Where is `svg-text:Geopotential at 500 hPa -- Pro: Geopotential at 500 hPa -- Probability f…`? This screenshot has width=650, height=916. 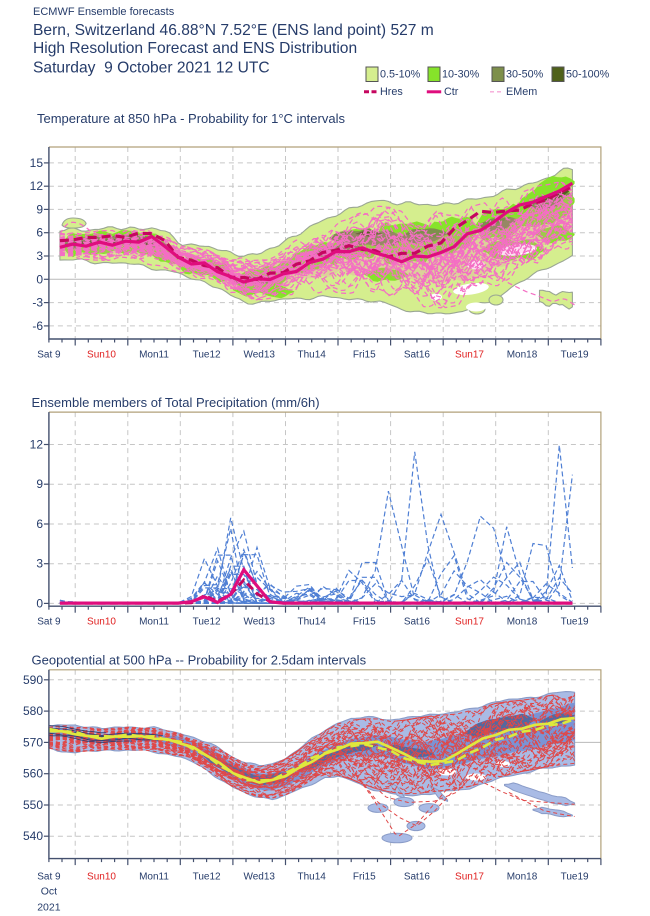
svg-text:Geopotential at 500 hPa -- Pro: Geopotential at 500 hPa -- Probability f… is located at coordinates (199, 660).